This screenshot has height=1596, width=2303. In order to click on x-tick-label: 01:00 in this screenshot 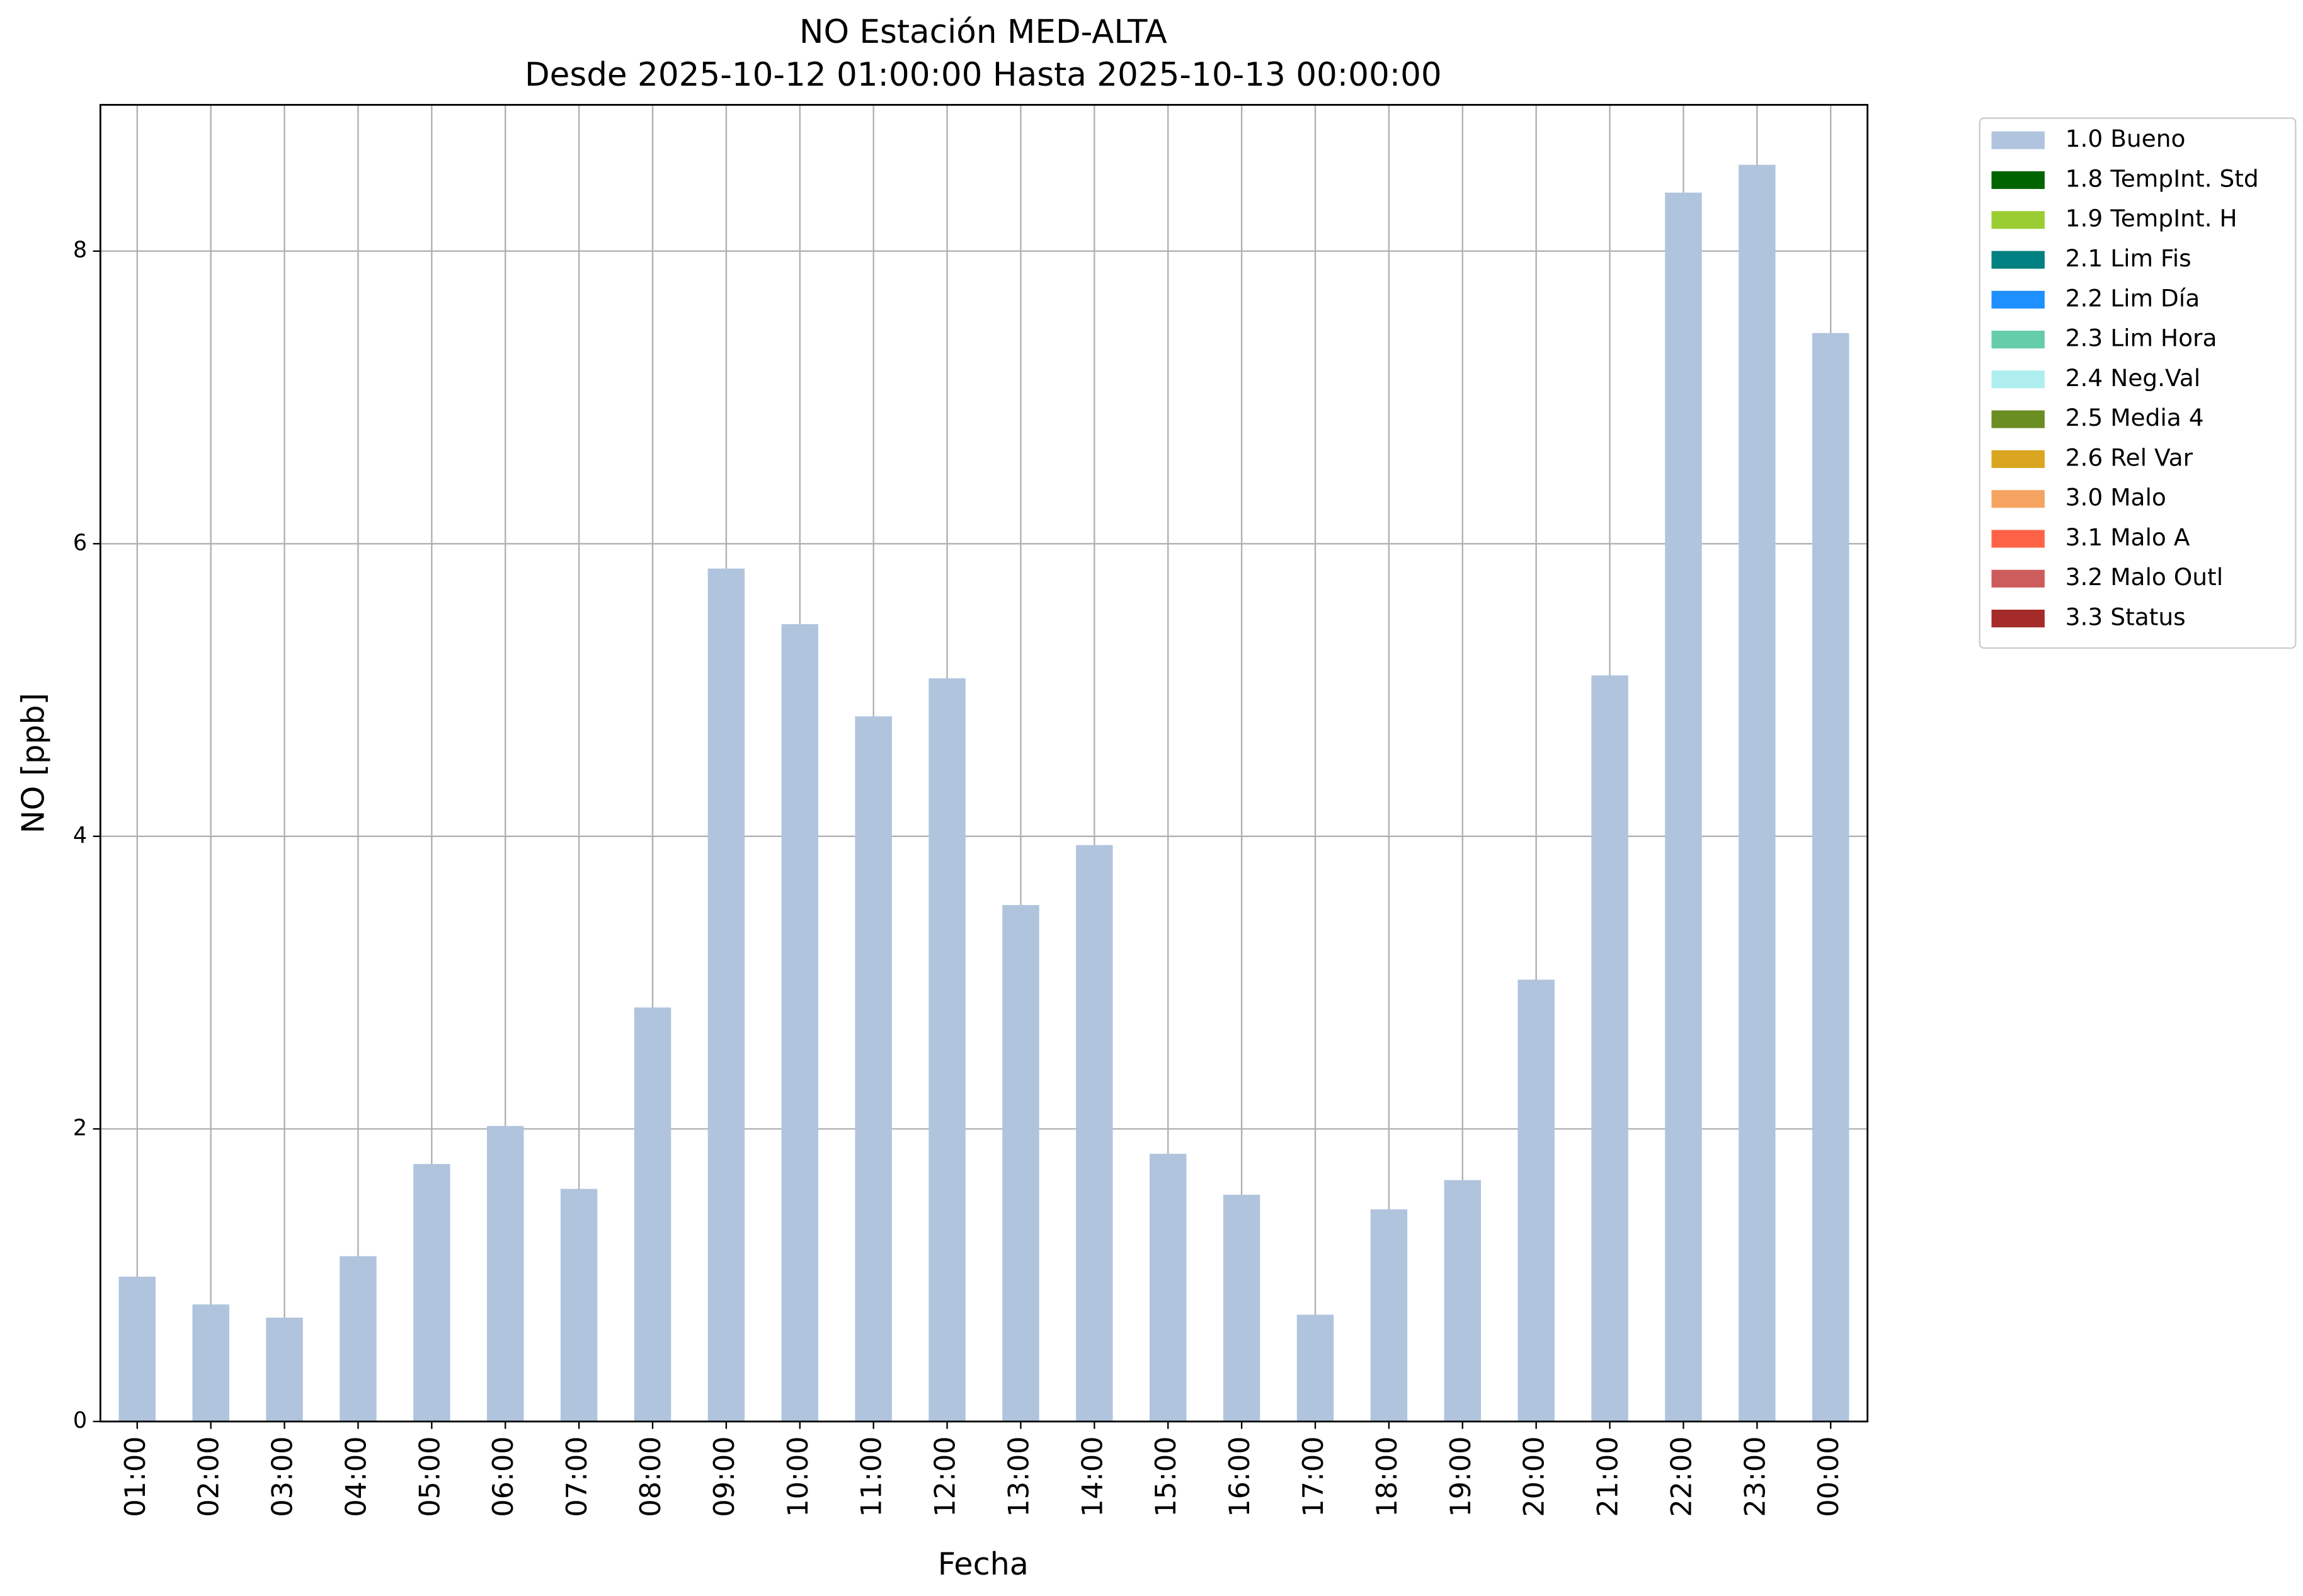, I will do `click(136, 1476)`.